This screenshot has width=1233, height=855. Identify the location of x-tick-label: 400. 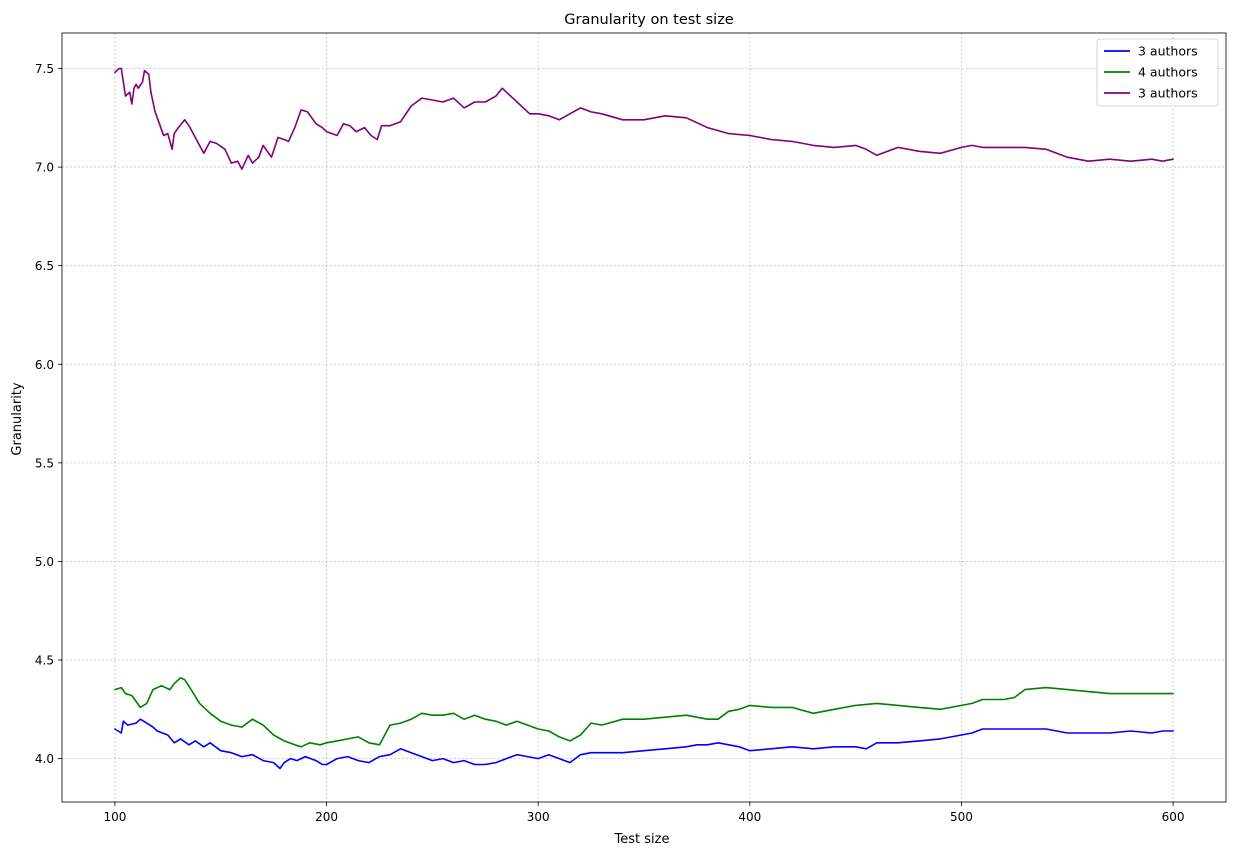
(749, 817).